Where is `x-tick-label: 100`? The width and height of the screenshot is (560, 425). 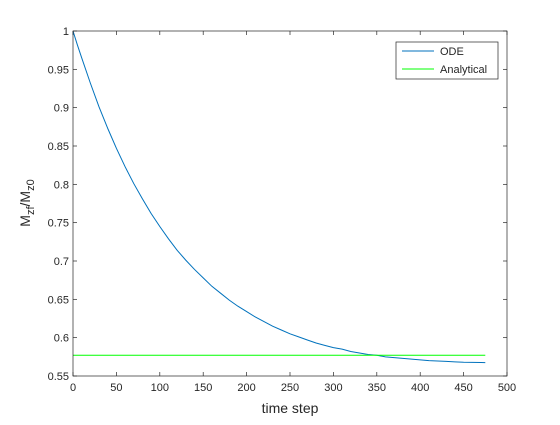 x-tick-label: 100 is located at coordinates (160, 388).